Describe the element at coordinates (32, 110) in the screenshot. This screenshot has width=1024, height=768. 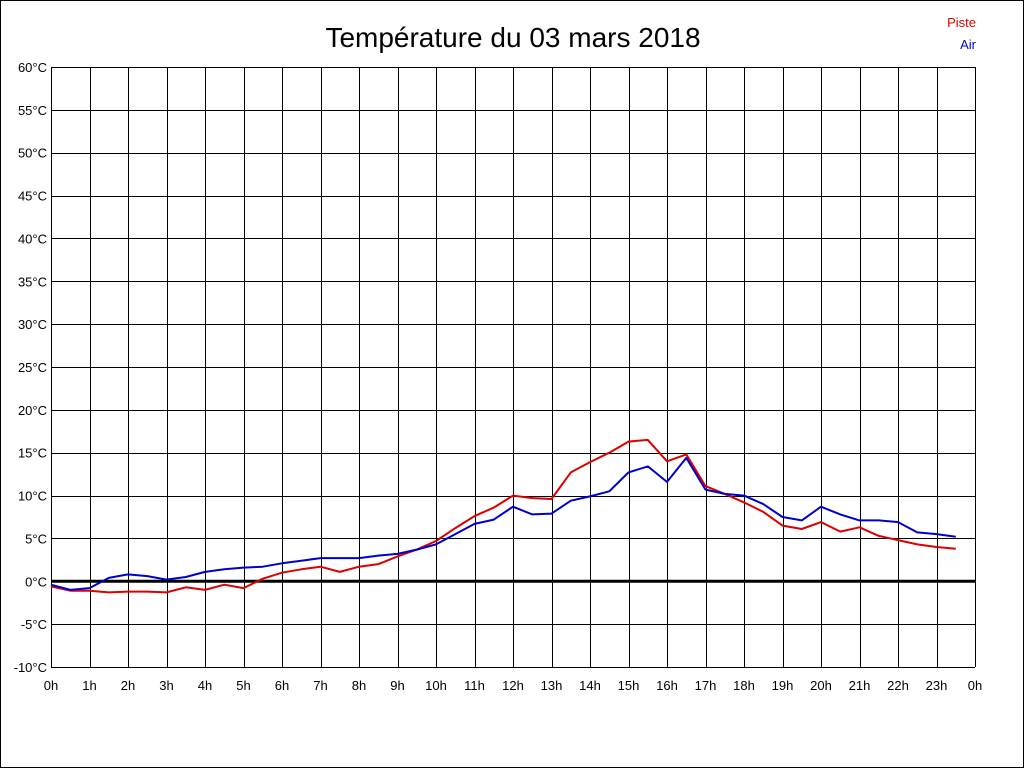
I see `y-tick-label: 55°C` at that location.